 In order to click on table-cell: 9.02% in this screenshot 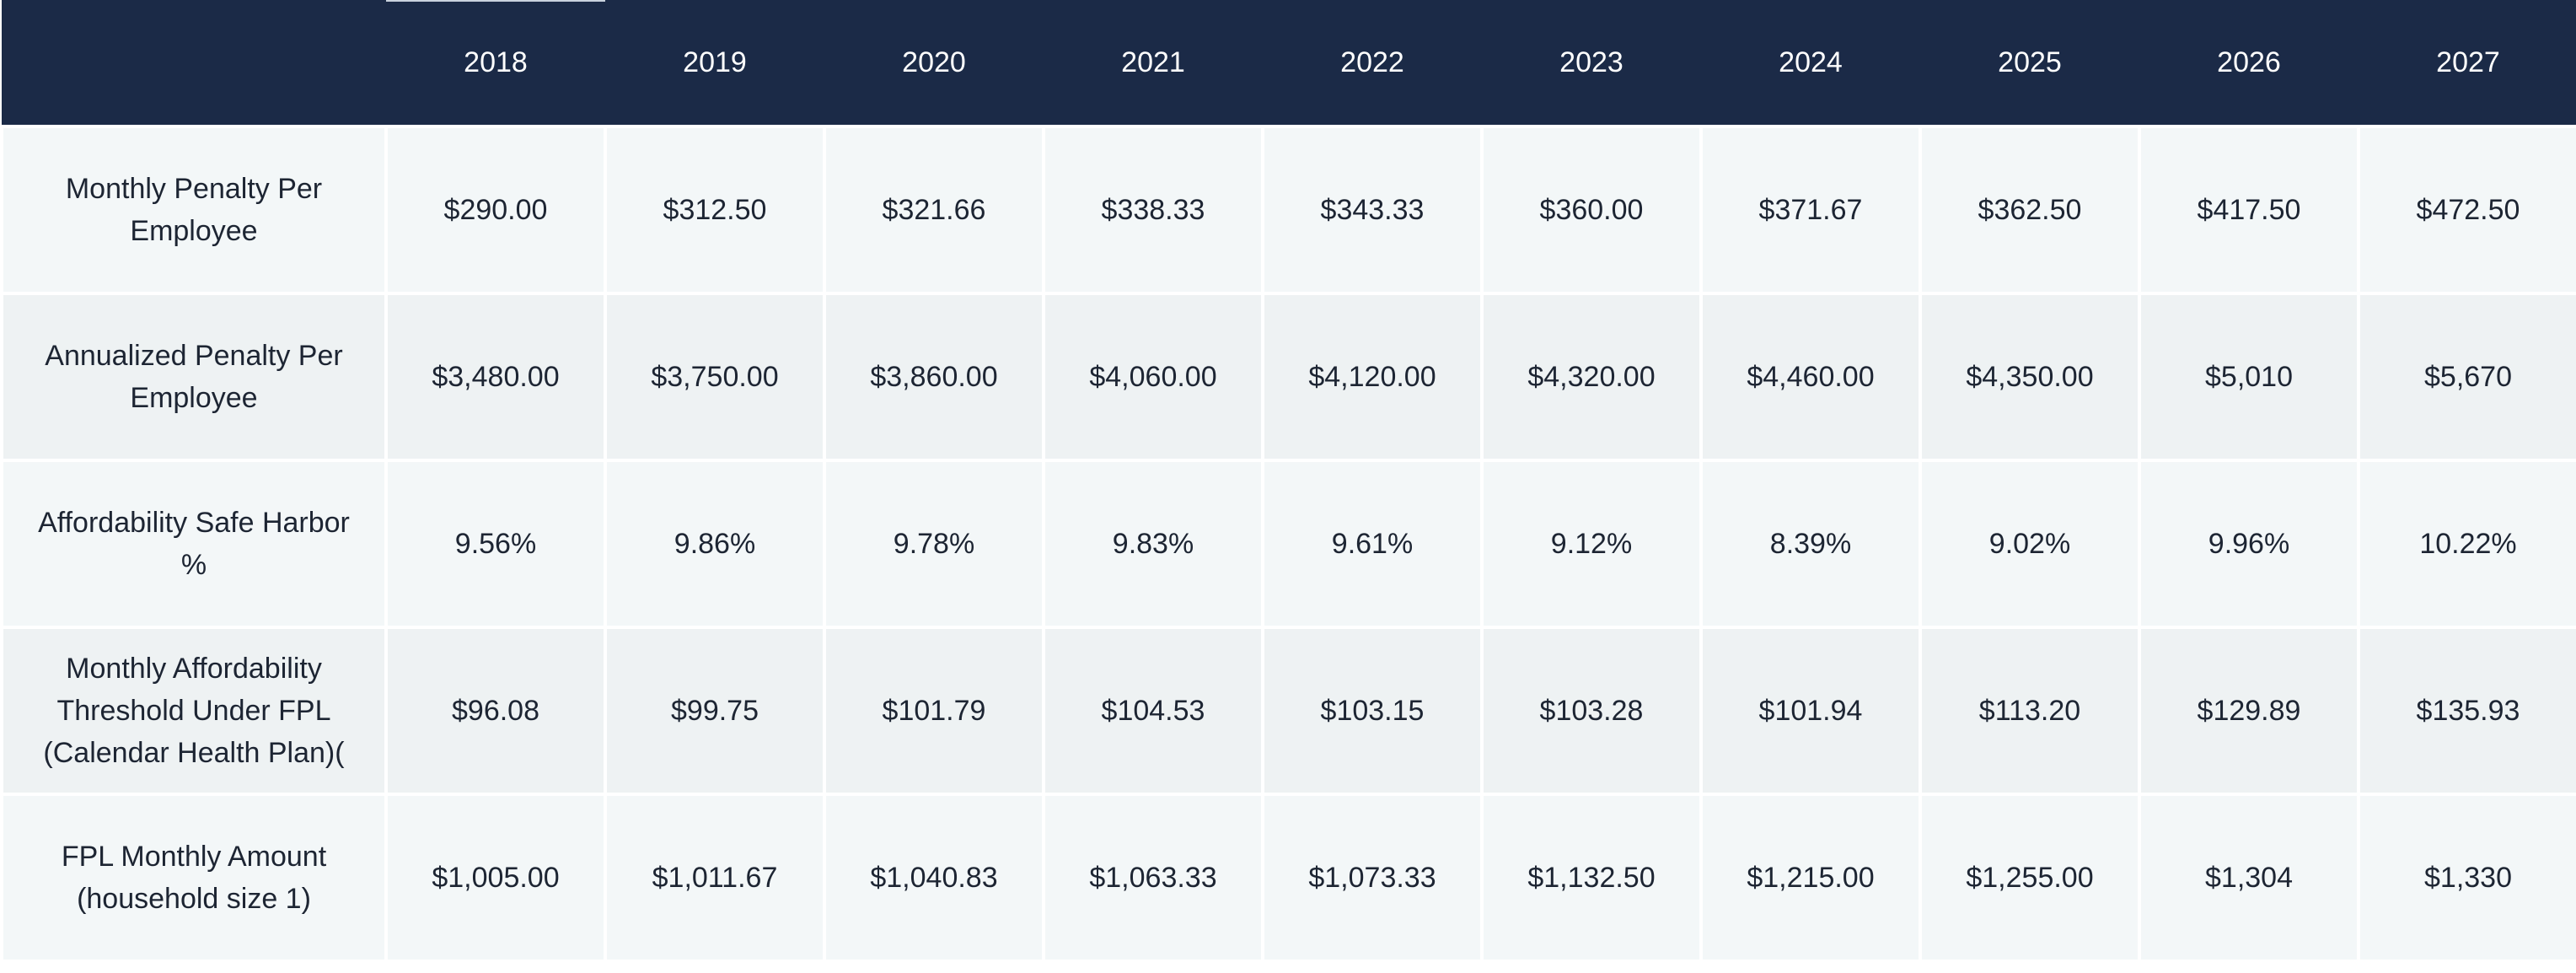, I will do `click(2030, 544)`.